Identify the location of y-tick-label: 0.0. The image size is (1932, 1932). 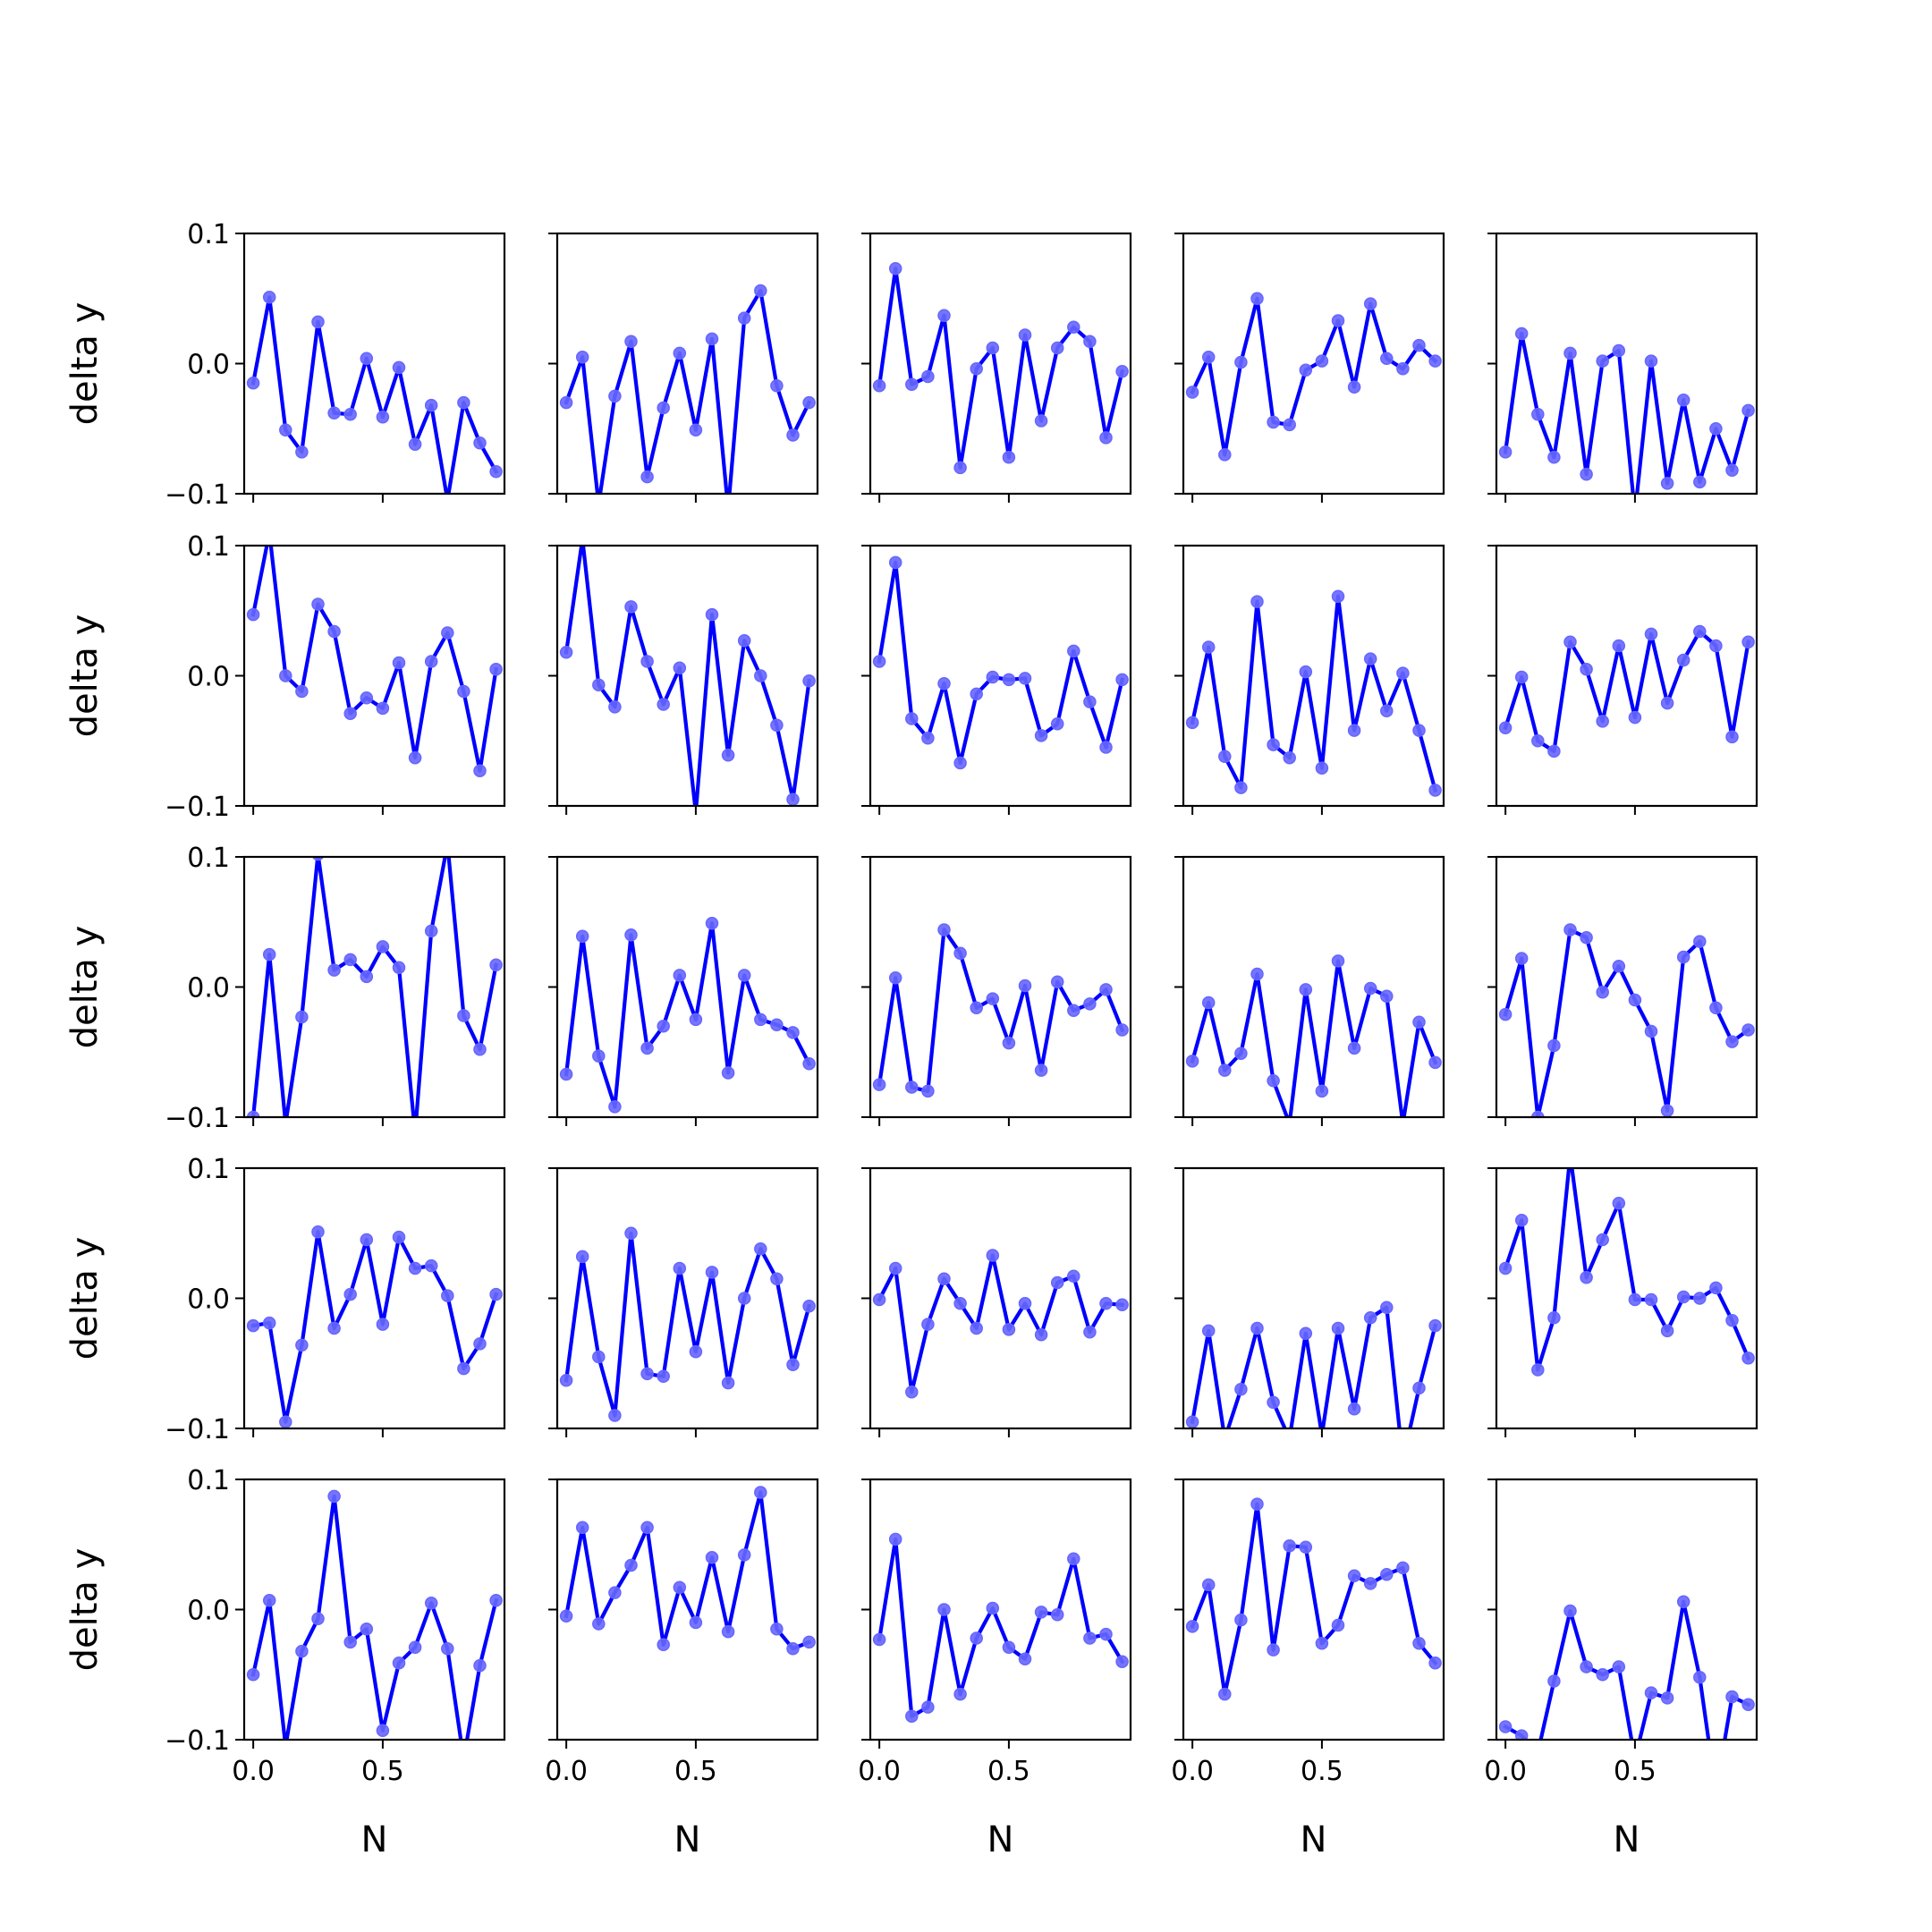
(208, 988).